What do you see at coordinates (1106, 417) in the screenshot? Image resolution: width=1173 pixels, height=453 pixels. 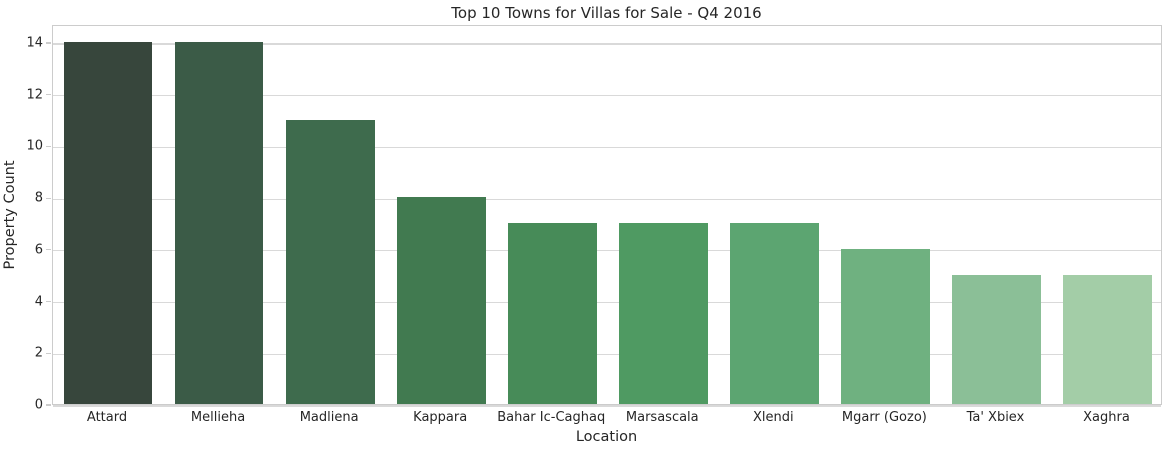 I see `x-tick-label: Xaghra` at bounding box center [1106, 417].